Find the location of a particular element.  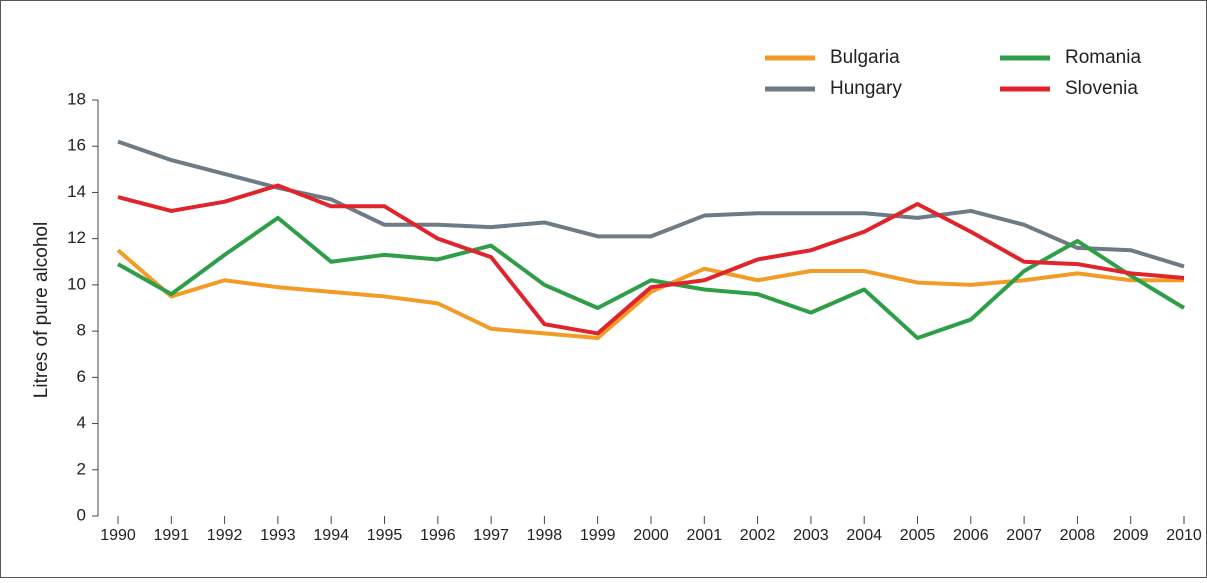

y-tick-label: 4 is located at coordinates (81, 422).